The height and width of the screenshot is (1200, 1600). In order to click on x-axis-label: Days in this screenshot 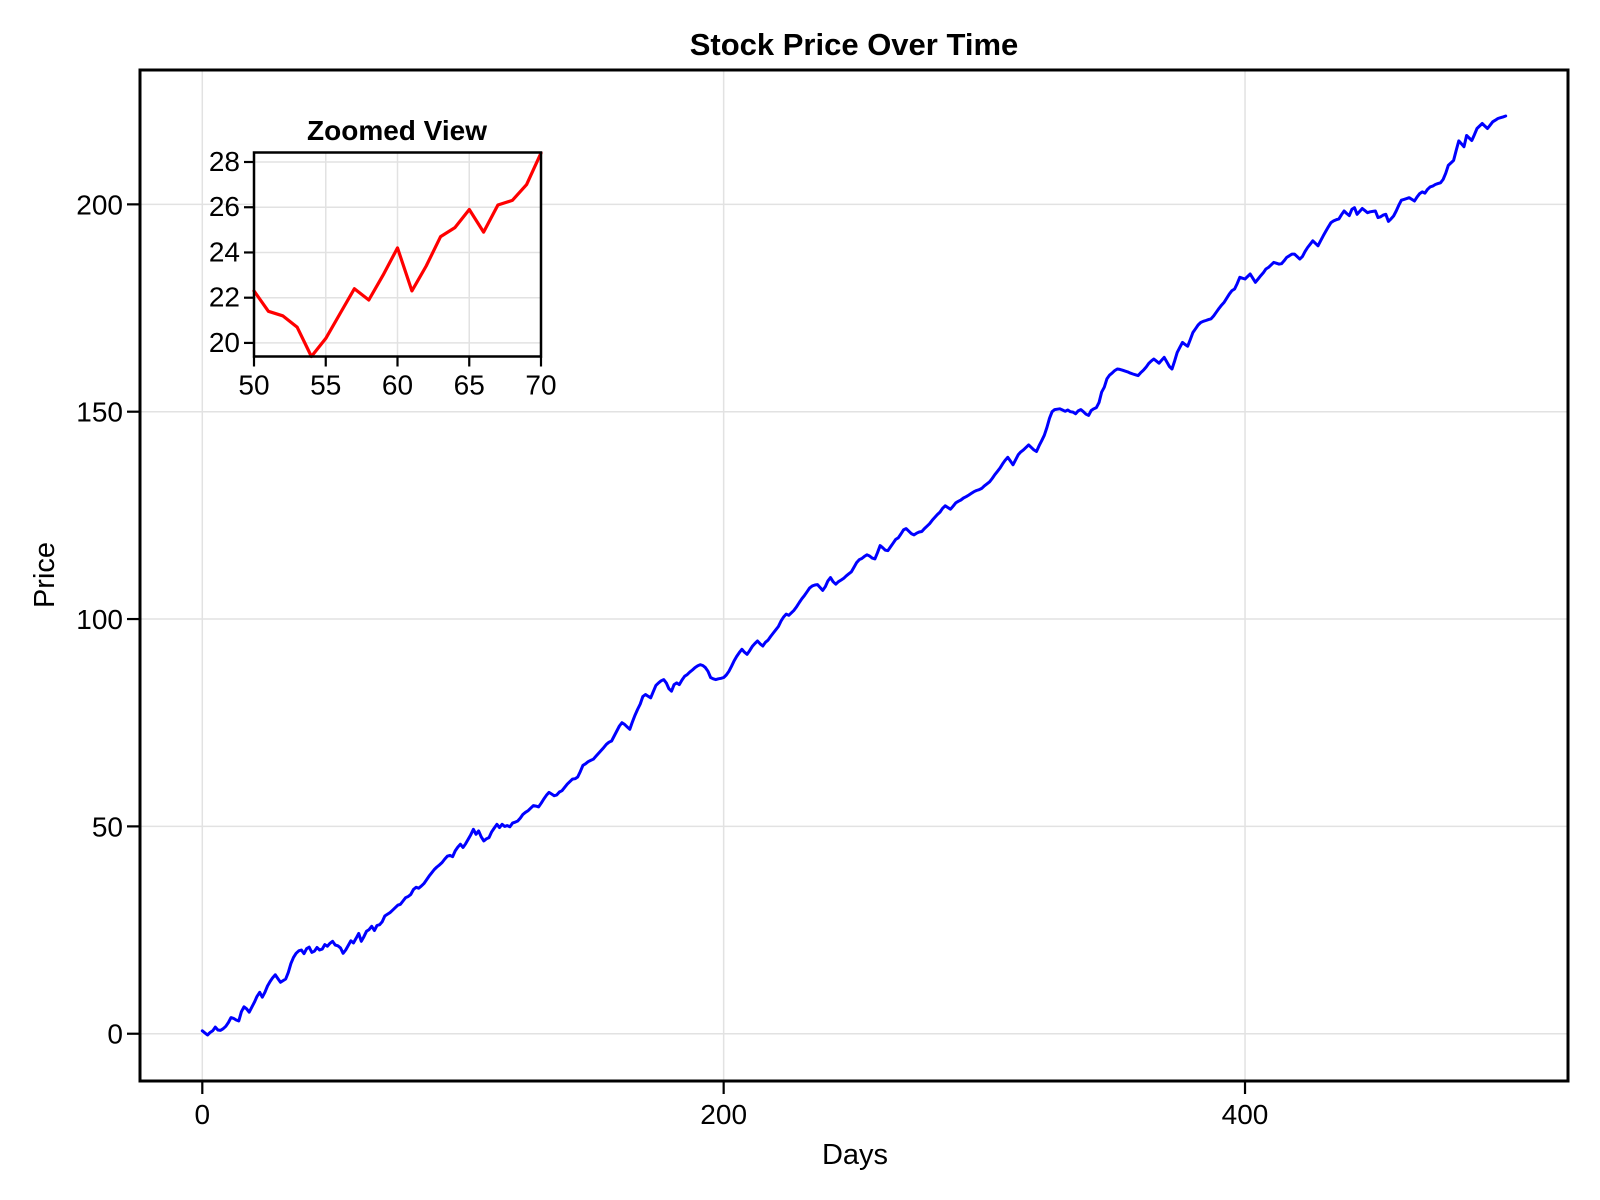, I will do `click(855, 1155)`.